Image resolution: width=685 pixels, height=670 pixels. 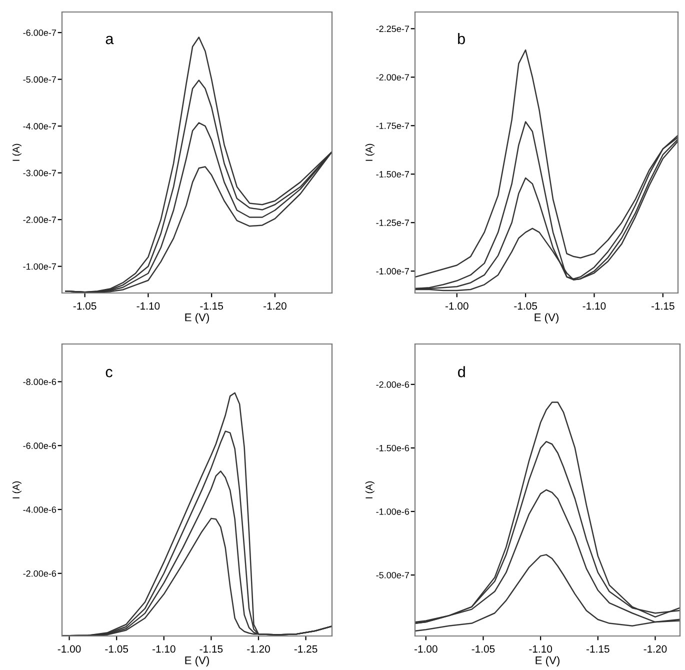 What do you see at coordinates (392, 125) in the screenshot?
I see `y-tick-label: -1.75e-7` at bounding box center [392, 125].